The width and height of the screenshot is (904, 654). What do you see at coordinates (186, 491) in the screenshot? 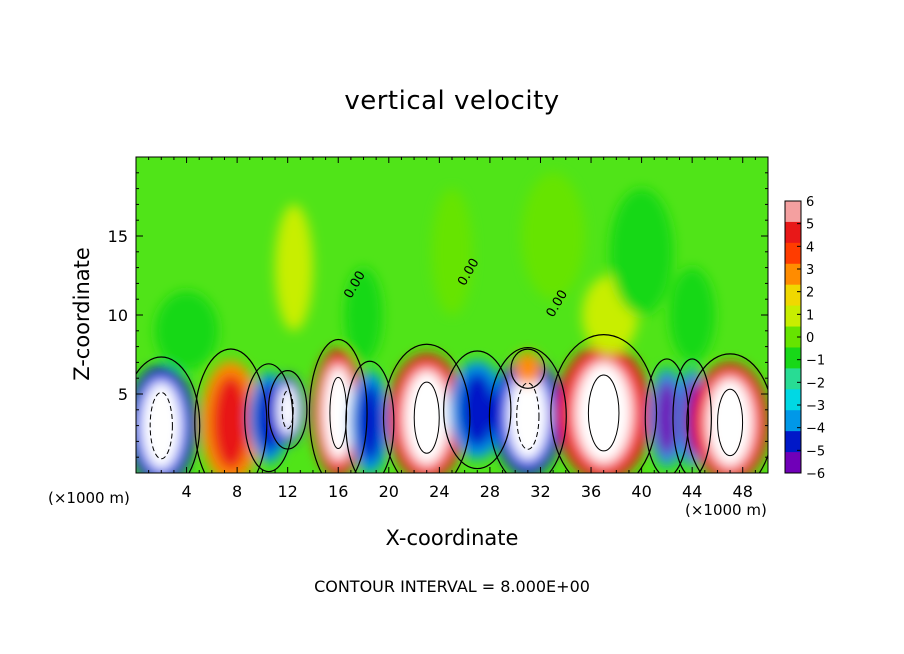
I see `x-tick-label: 4` at bounding box center [186, 491].